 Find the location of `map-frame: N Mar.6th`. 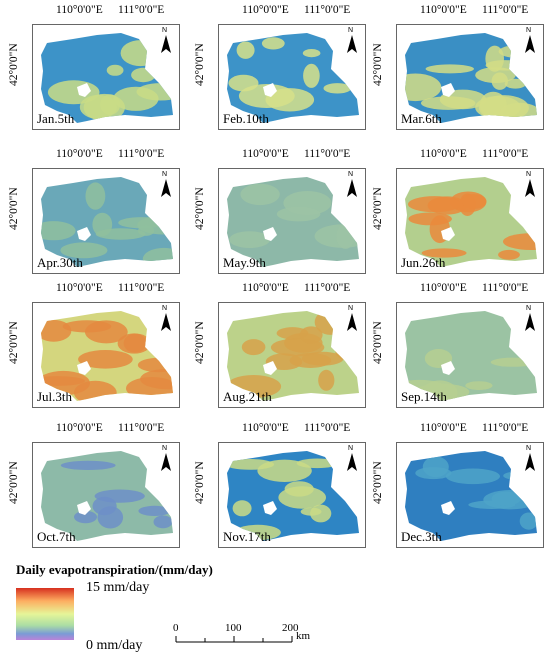

map-frame: N Mar.6th is located at coordinates (470, 77).